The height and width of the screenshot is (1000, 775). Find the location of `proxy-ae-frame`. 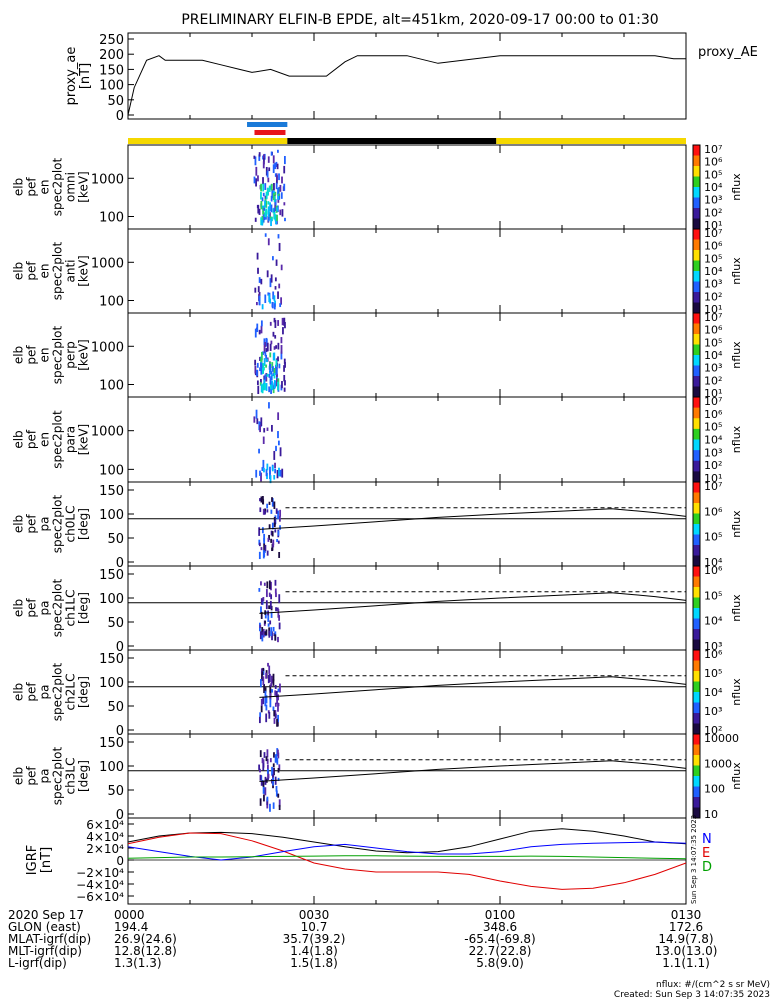

proxy-ae-frame is located at coordinates (407, 76).